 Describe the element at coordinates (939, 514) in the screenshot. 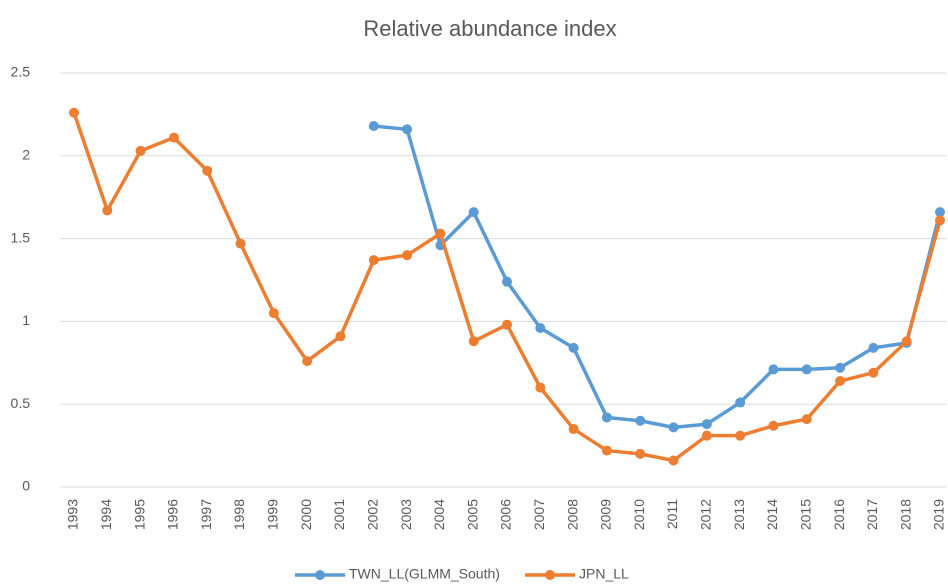

I see `x-tick-label: 2019` at that location.